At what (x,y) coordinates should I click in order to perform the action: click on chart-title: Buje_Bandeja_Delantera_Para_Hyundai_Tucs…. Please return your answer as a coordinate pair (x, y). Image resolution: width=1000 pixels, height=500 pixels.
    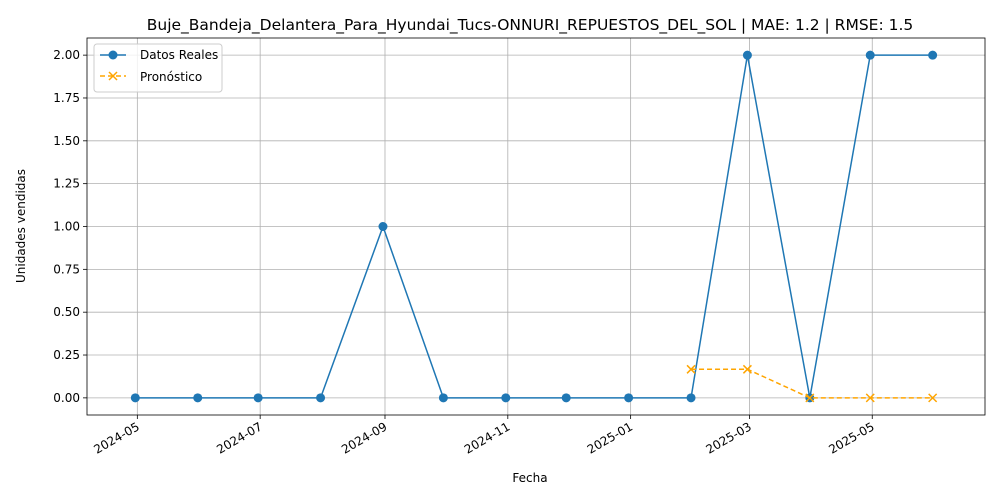
    Looking at the image, I should click on (530, 25).